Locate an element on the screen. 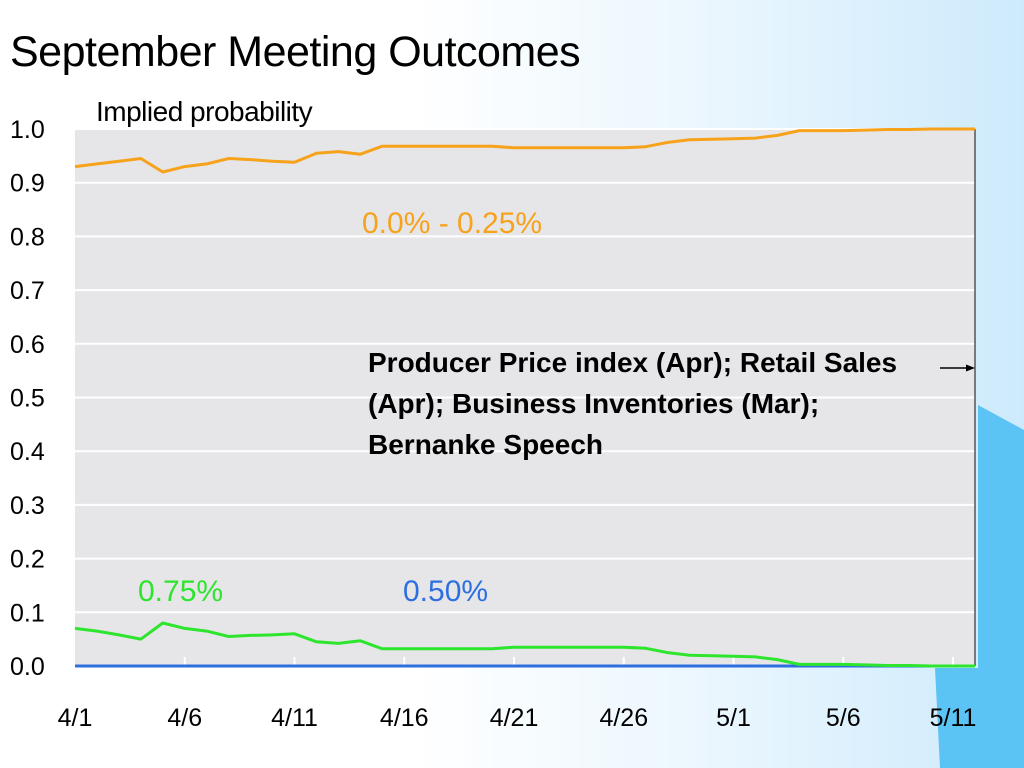  x-tick-label: 4/21 is located at coordinates (514, 718).